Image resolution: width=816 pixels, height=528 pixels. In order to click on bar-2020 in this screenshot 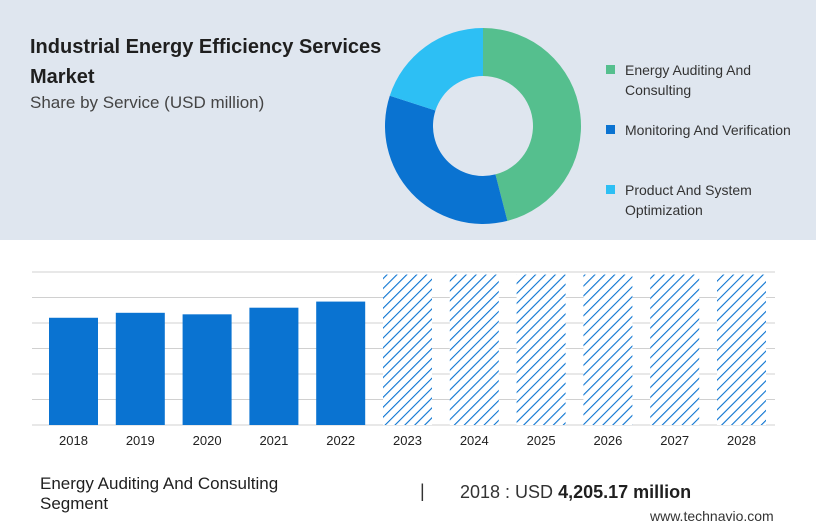, I will do `click(207, 369)`.